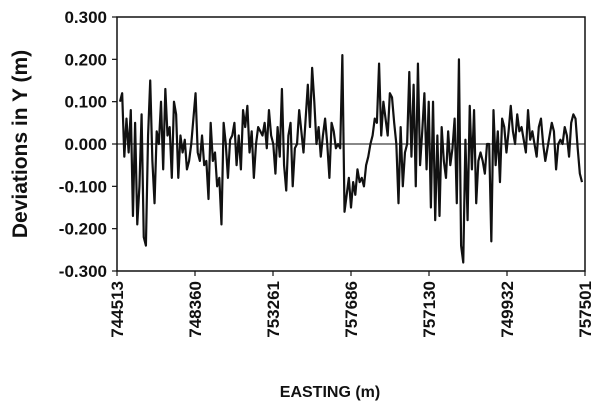  I want to click on y-tick-label: -0.300, so click(83, 271).